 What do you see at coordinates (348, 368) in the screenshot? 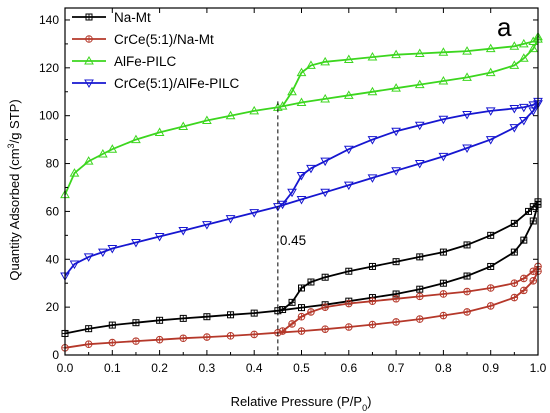
I see `x-tick-label: 0.6` at bounding box center [348, 368].